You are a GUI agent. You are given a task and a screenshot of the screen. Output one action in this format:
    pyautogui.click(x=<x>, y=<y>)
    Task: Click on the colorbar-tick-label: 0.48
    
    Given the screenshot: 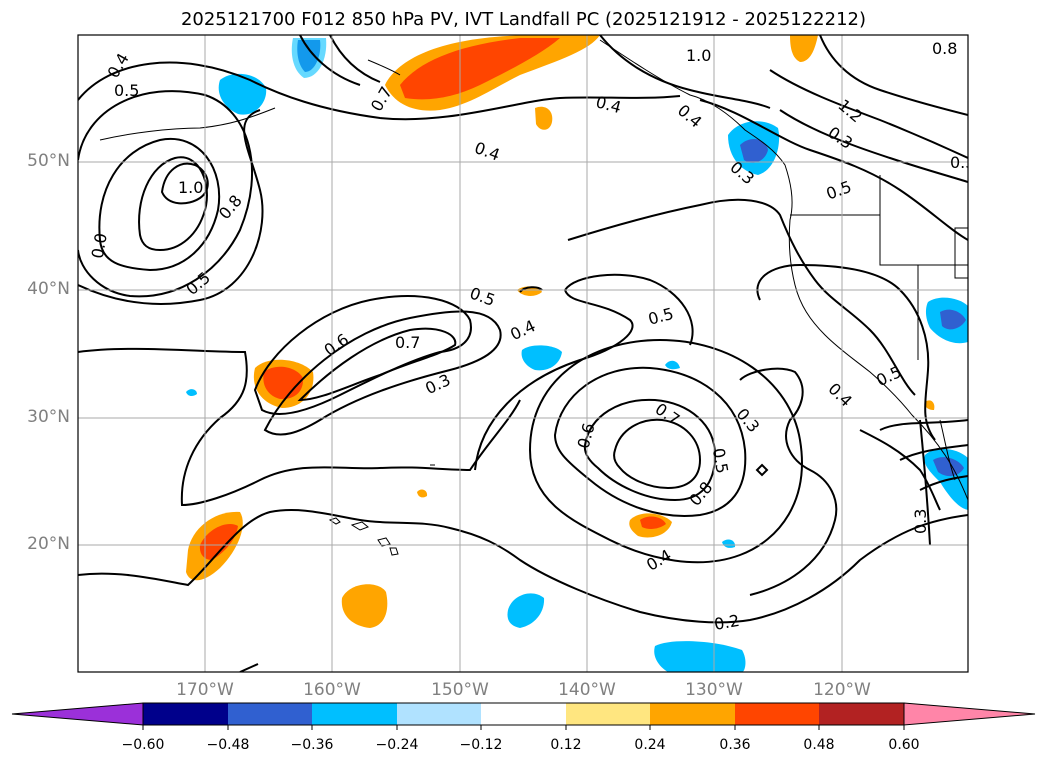 What is the action you would take?
    pyautogui.click(x=819, y=745)
    